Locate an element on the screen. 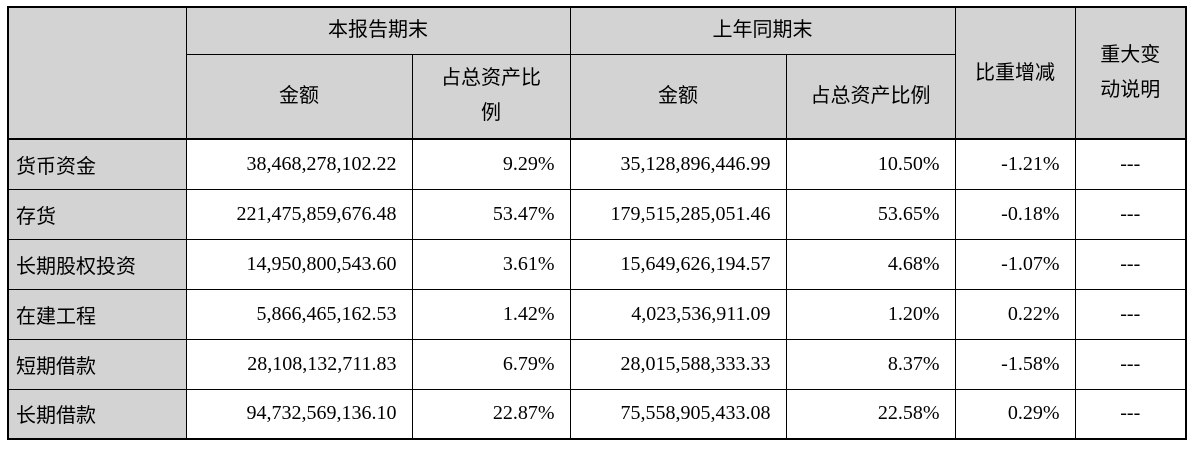 The image size is (1192, 453). ratio-prior-cell: 53.65% is located at coordinates (870, 214).